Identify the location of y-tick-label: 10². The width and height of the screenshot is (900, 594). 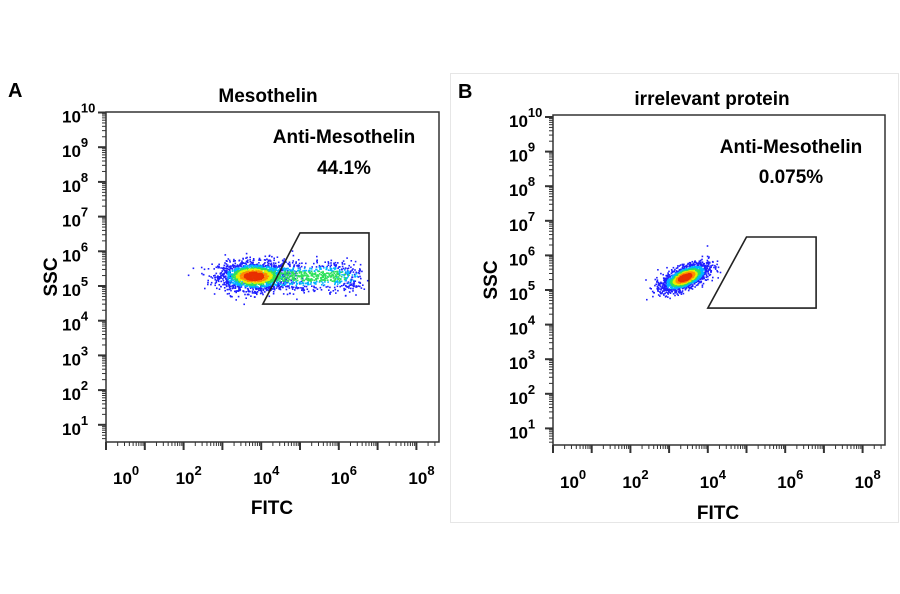
(522, 395).